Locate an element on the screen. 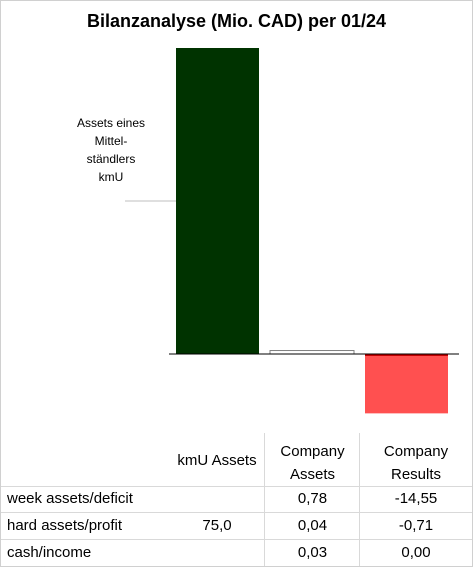 The image size is (473, 567). chart-title: Bilanzanalyse (Mio. CAD) per 01/24 is located at coordinates (236, 21).